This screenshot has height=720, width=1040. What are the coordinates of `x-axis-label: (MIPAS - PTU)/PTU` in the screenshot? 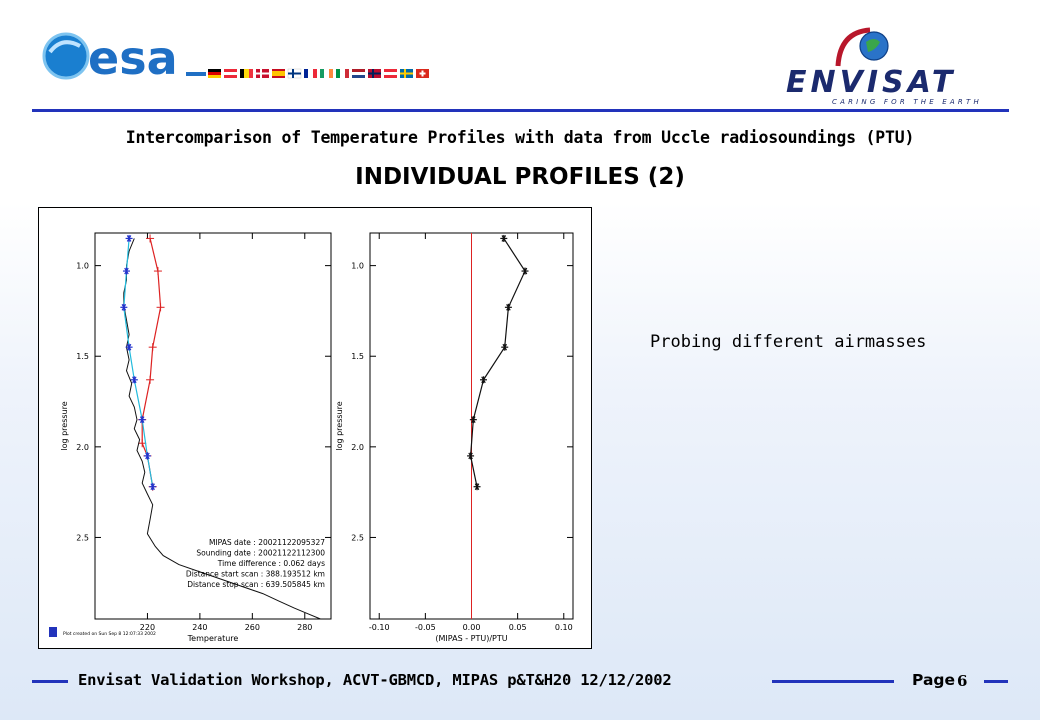 It's located at (471, 638).